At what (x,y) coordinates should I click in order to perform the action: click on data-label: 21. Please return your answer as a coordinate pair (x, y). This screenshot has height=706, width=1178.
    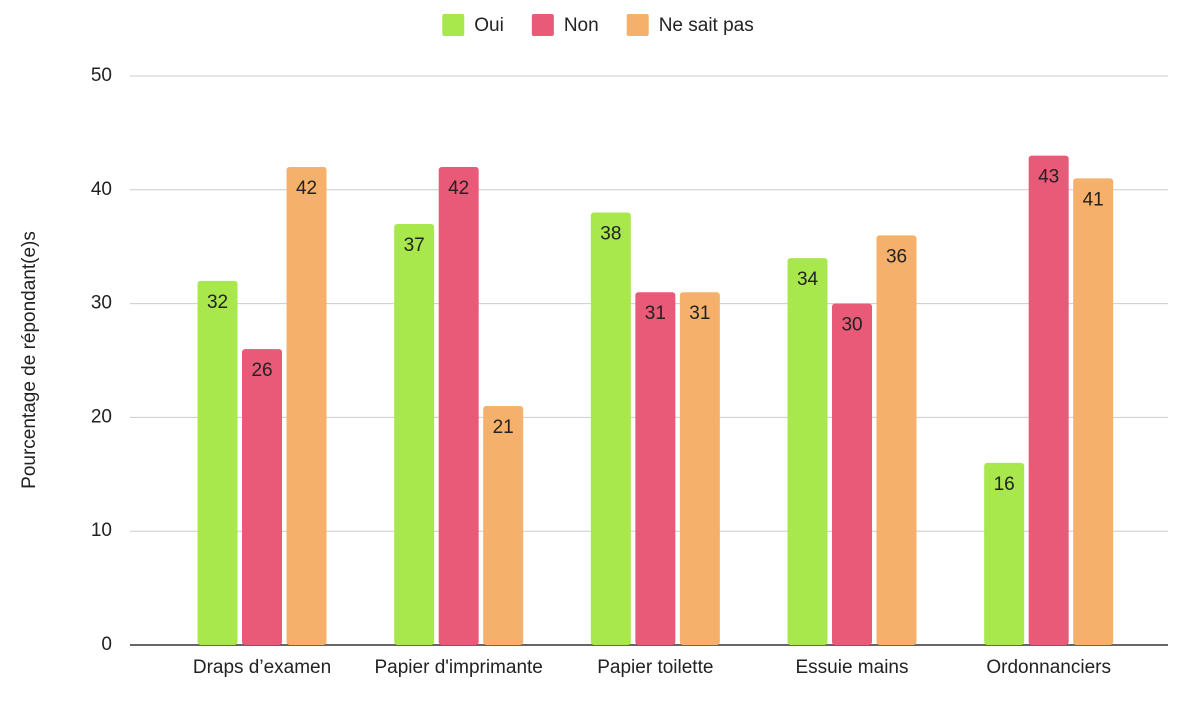
    Looking at the image, I should click on (503, 427).